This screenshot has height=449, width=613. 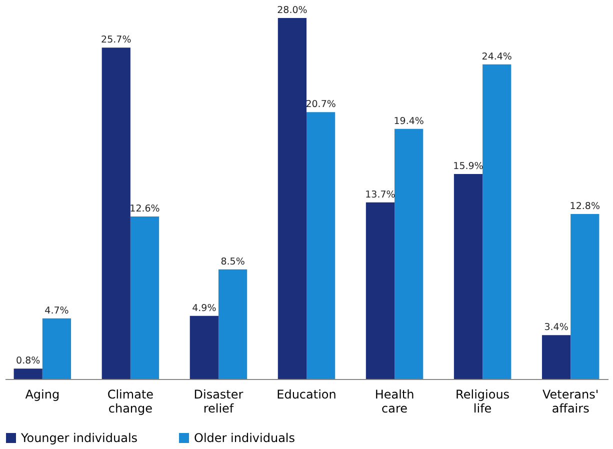 What do you see at coordinates (556, 328) in the screenshot?
I see `data-label: 3.4%` at bounding box center [556, 328].